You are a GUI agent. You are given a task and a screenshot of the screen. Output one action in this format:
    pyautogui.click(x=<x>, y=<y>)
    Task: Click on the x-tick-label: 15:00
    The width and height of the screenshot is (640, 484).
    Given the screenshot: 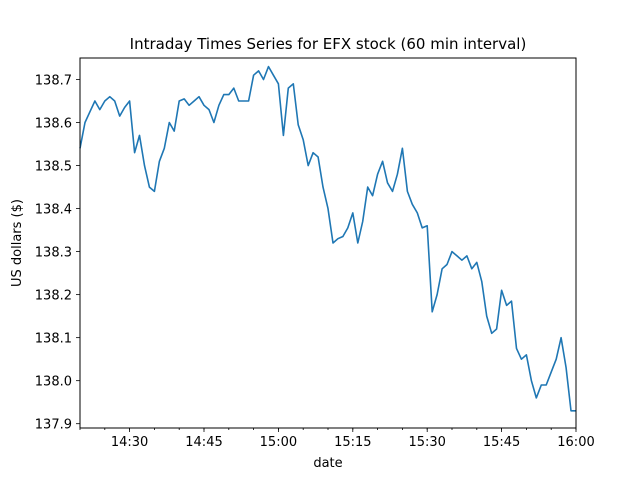 What is the action you would take?
    pyautogui.click(x=278, y=442)
    